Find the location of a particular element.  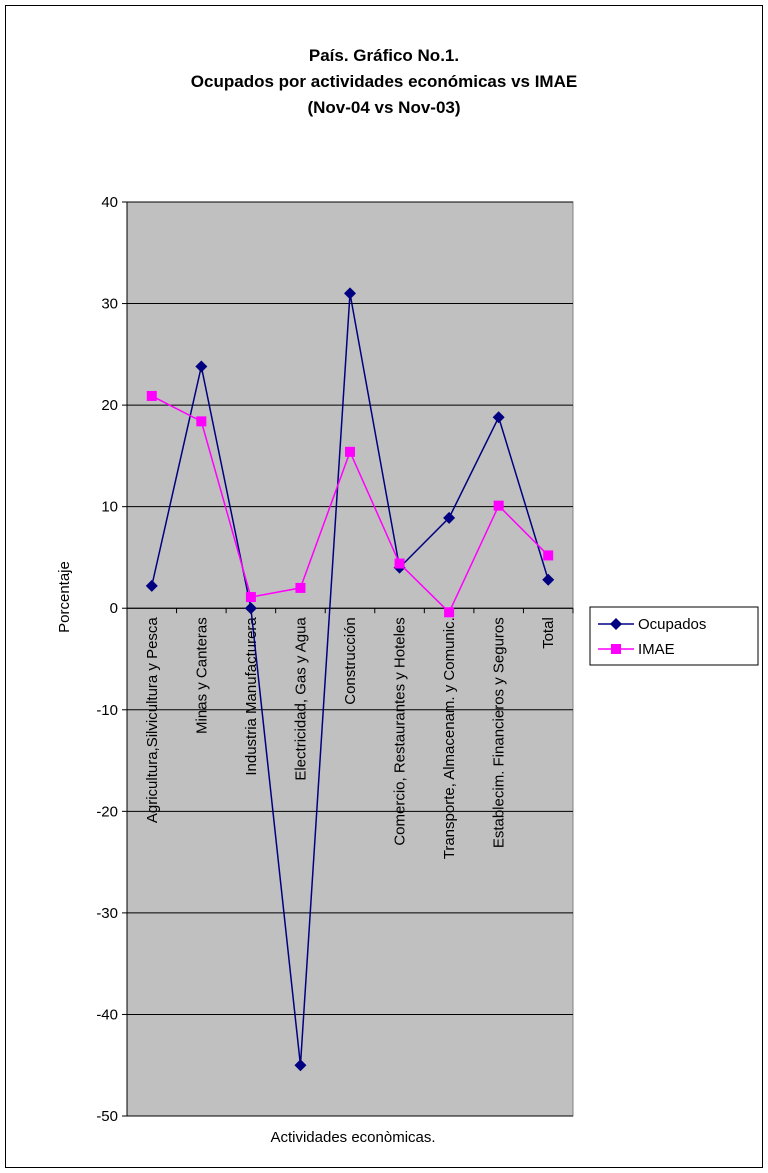

y-tick-label: 10 is located at coordinates (109, 507).